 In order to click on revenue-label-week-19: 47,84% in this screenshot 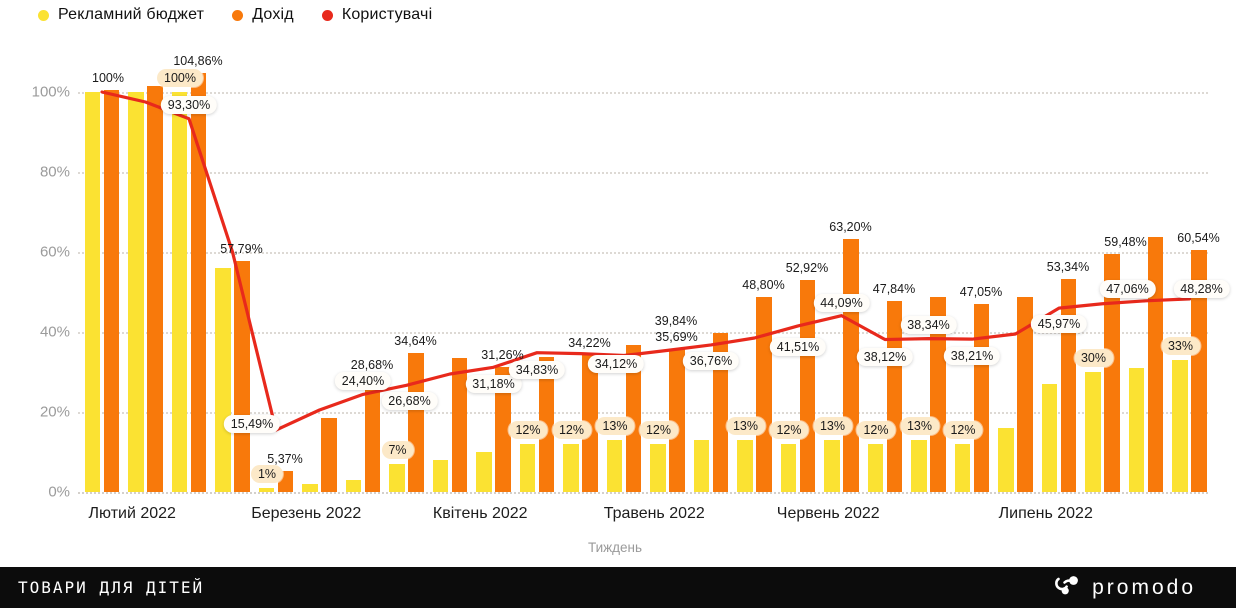, I will do `click(894, 288)`.